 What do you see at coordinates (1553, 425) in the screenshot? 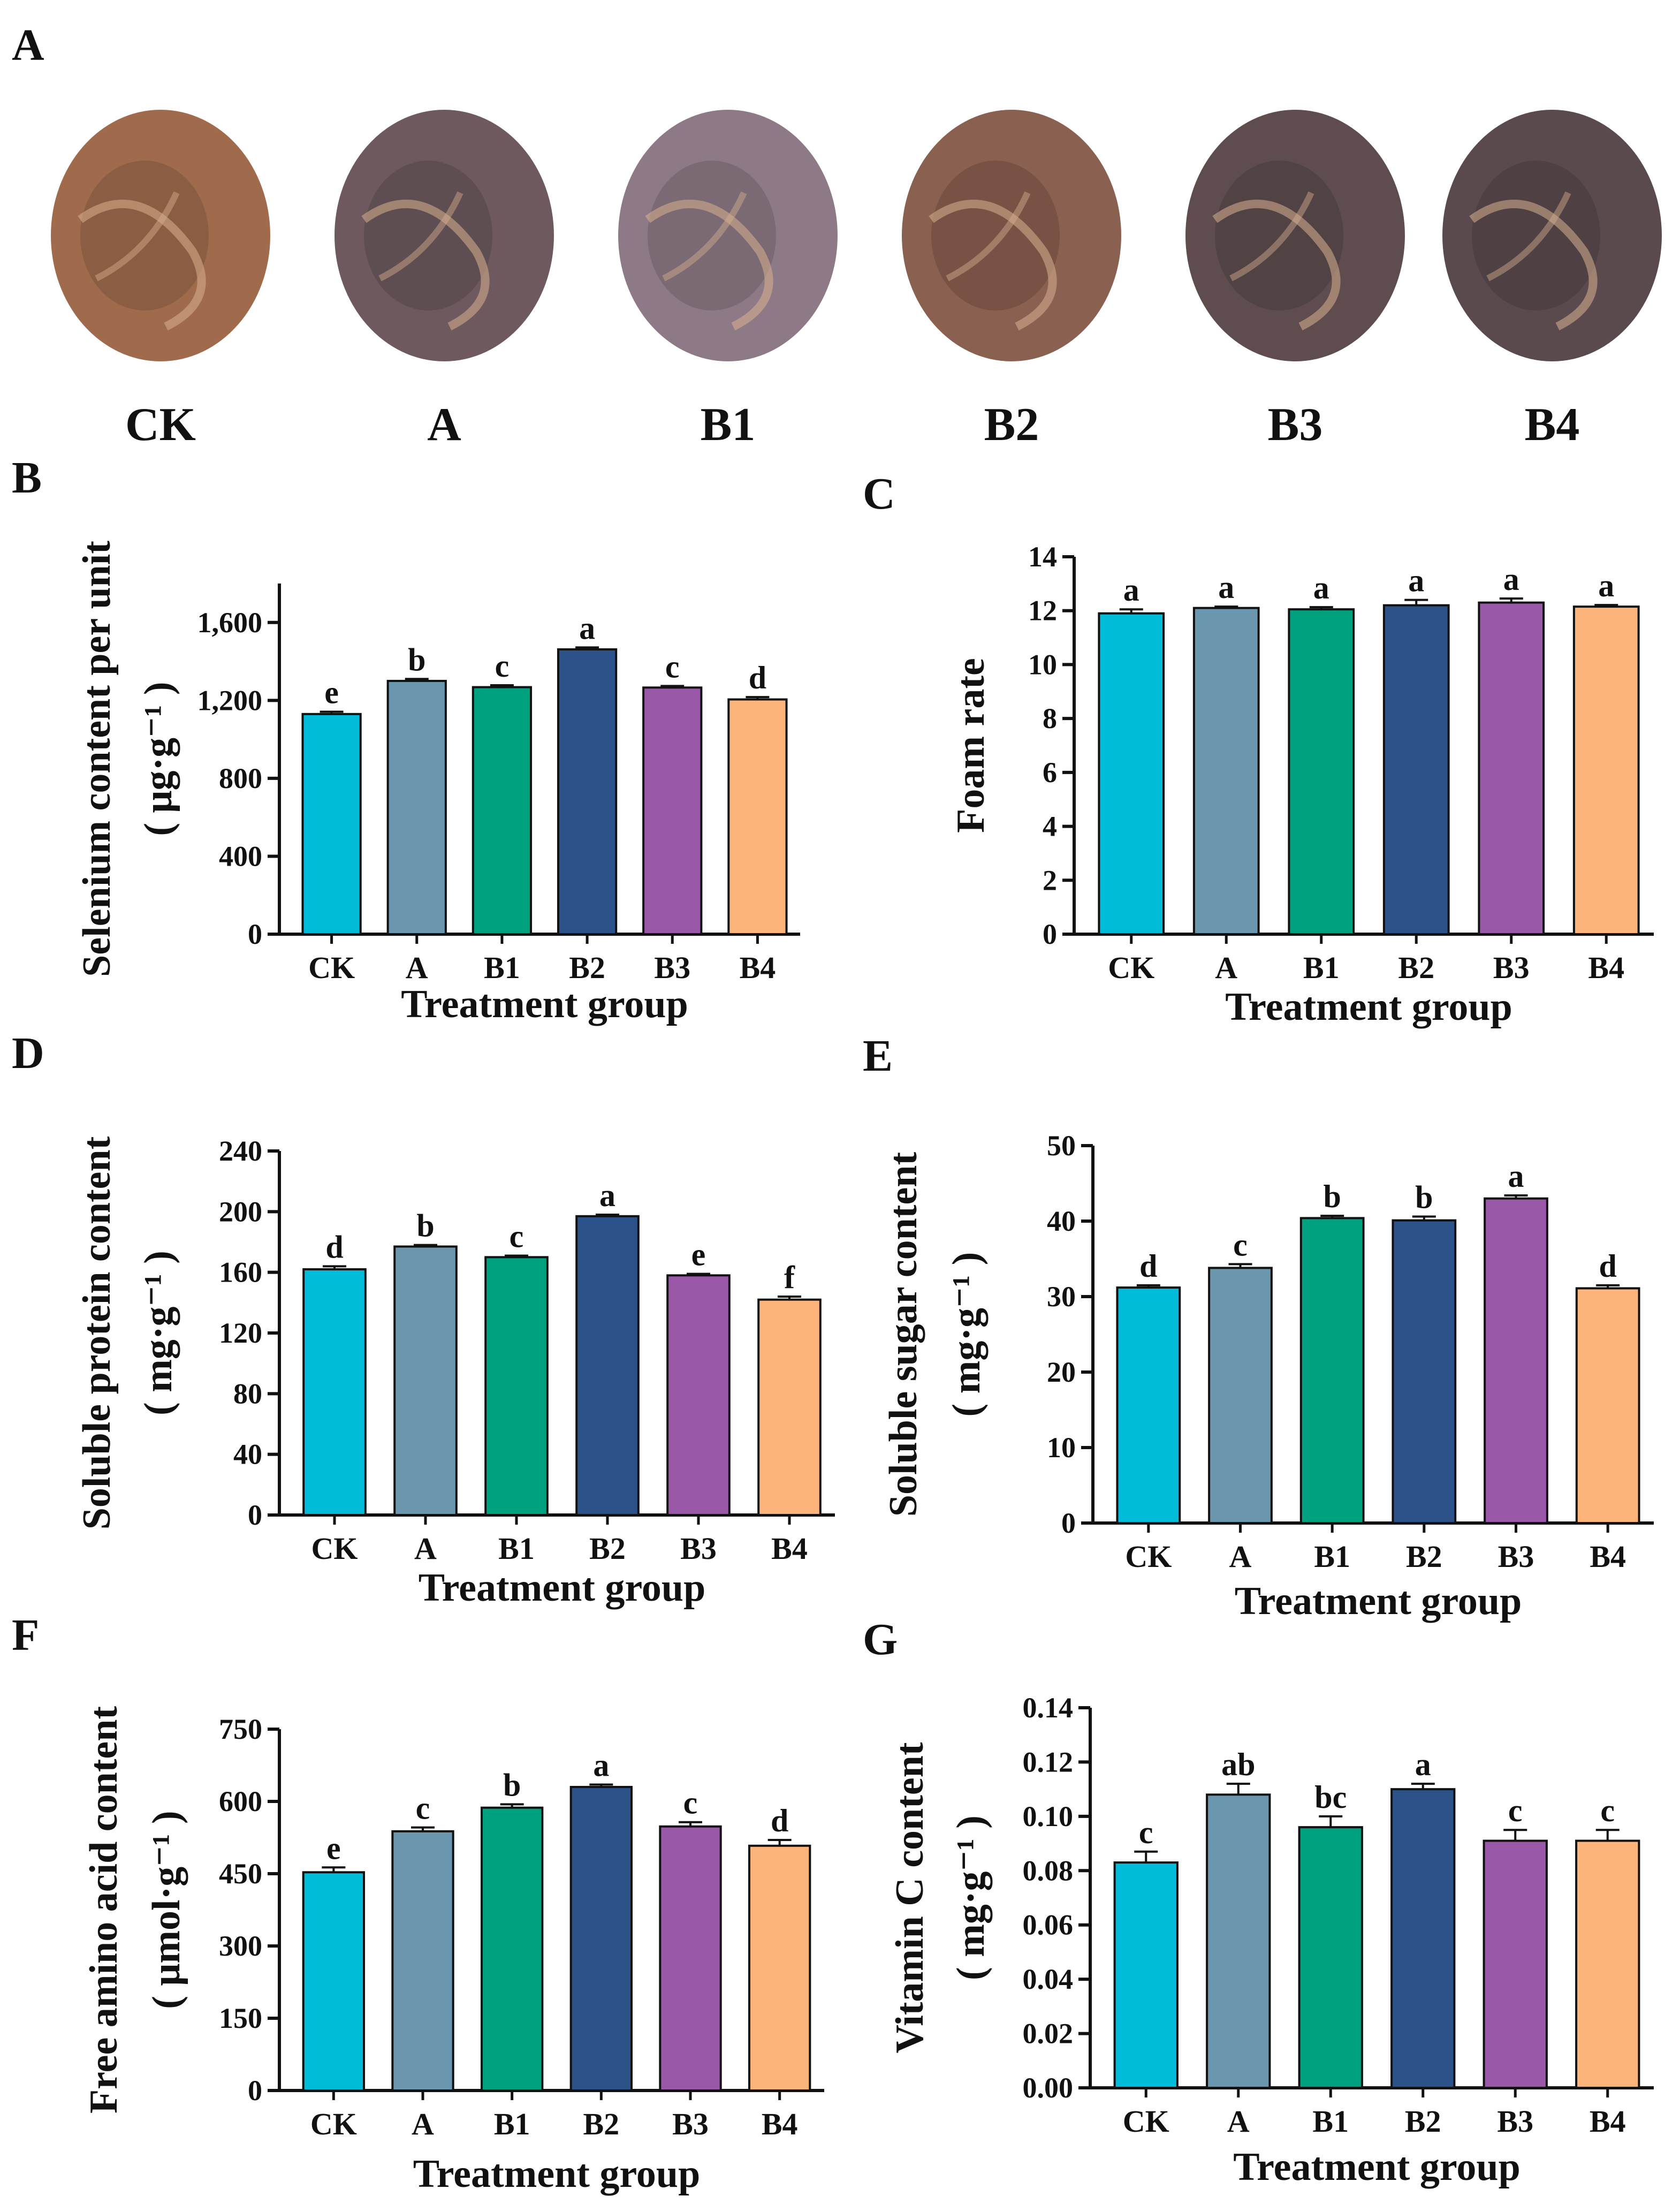
I see `photo-label: B4` at bounding box center [1553, 425].